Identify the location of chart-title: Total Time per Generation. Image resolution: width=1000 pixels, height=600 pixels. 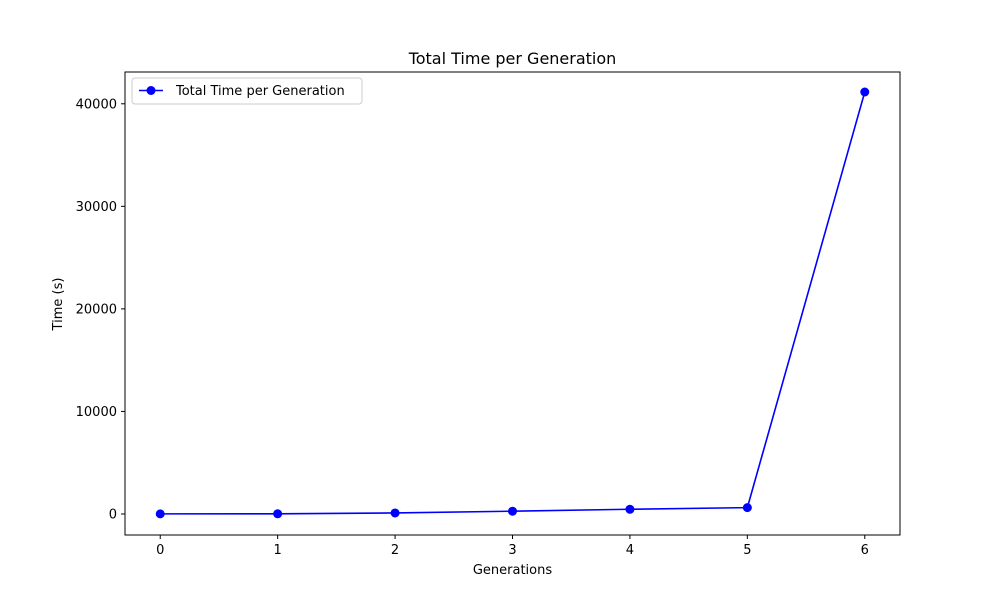
(512, 58).